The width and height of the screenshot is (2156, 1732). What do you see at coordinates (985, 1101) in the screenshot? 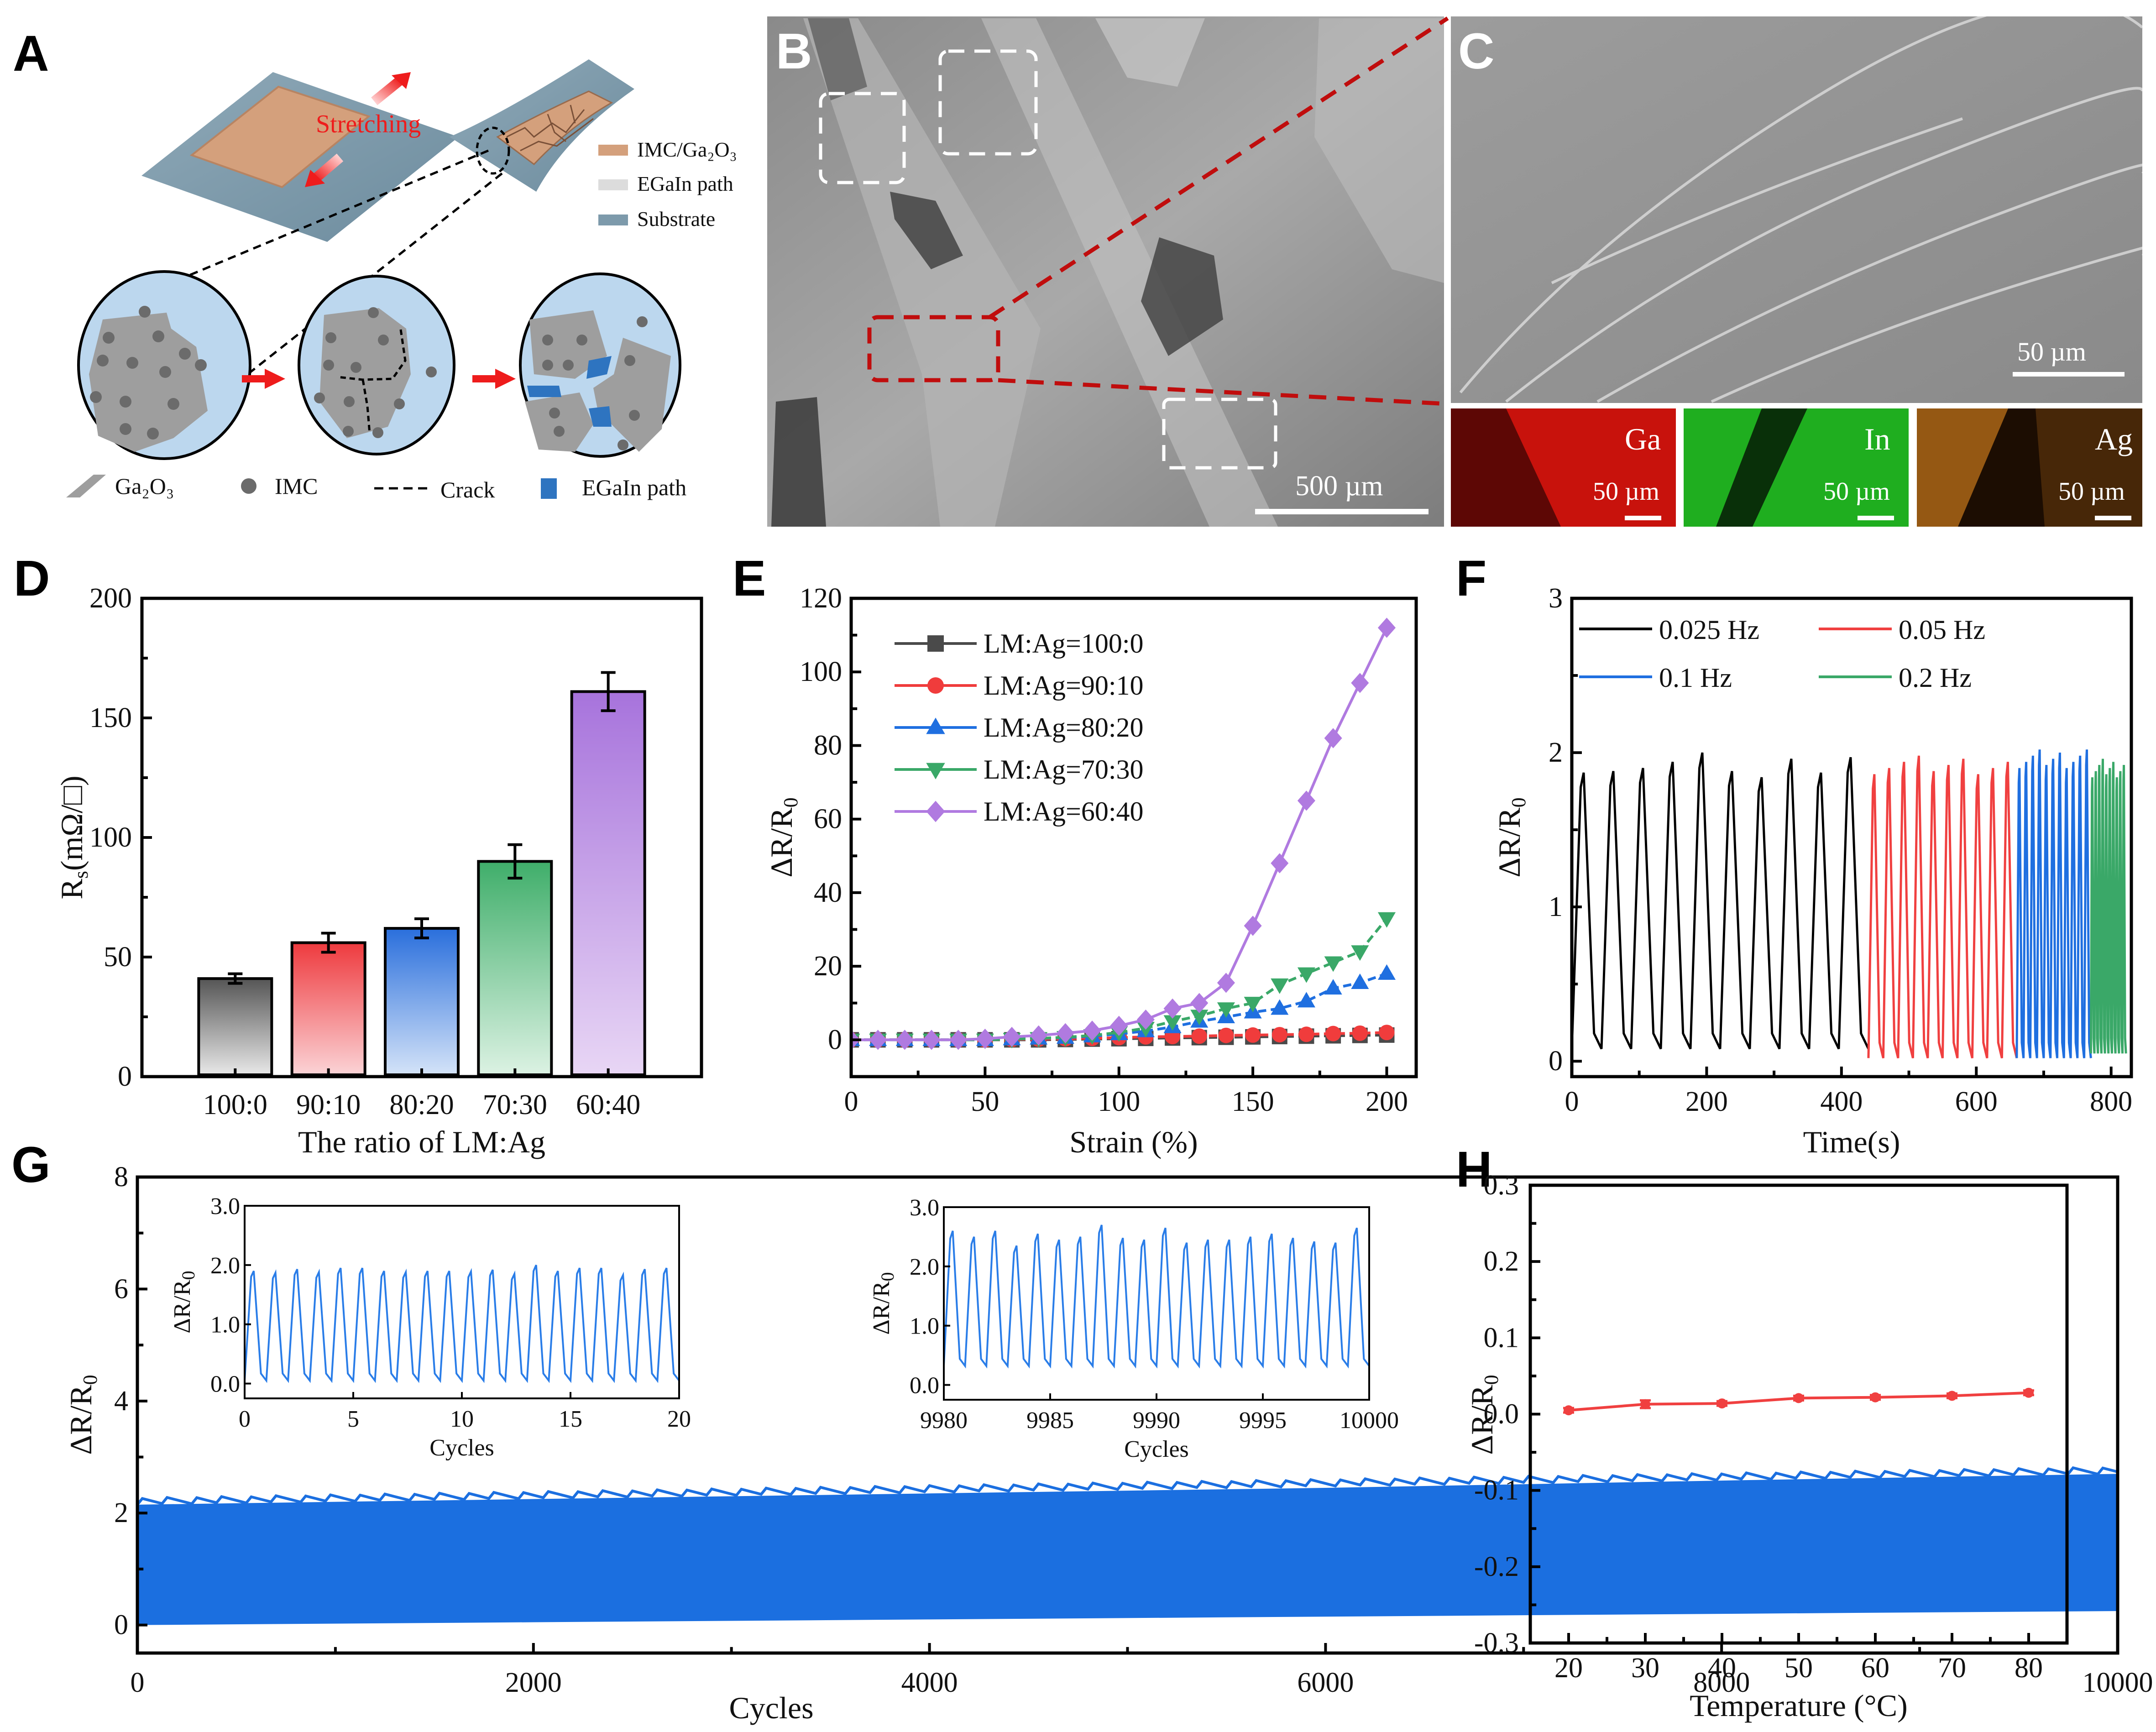
I see `x-tick-label: 50` at bounding box center [985, 1101].